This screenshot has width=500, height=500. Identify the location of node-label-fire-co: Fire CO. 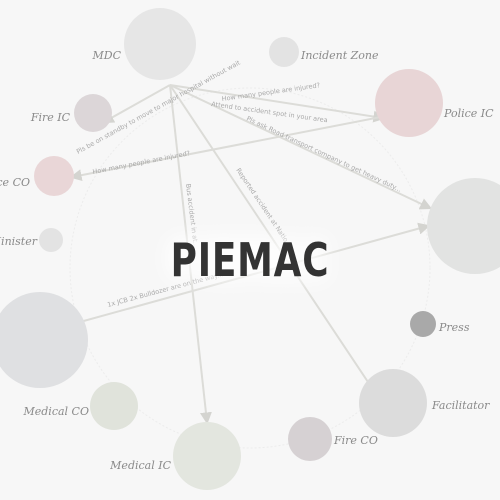
(355, 440).